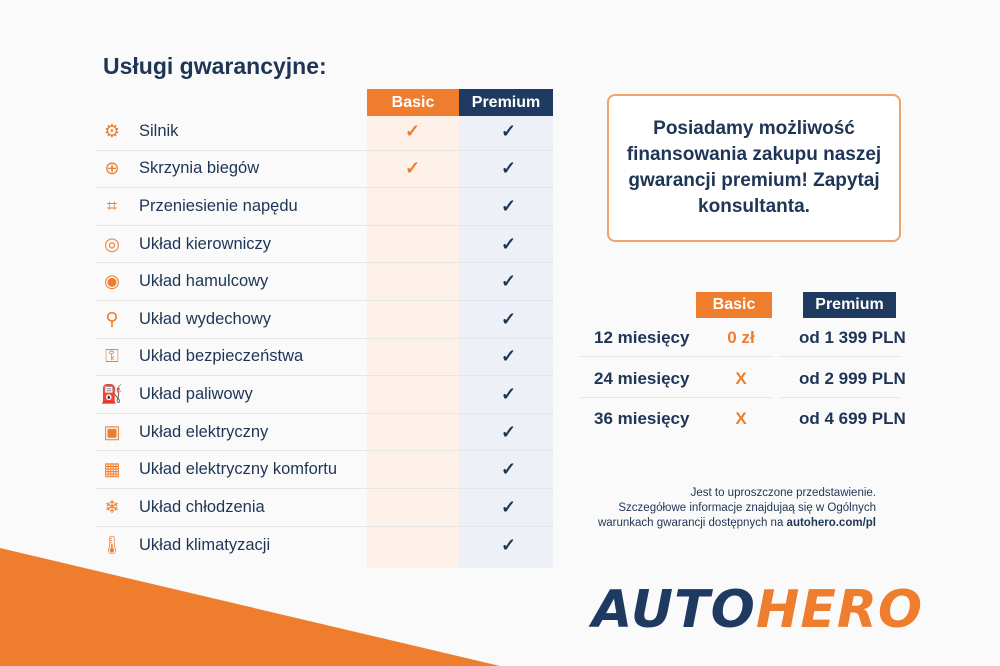 Image resolution: width=1000 pixels, height=666 pixels. I want to click on premium-price: od 2 999 PLN, so click(852, 378).